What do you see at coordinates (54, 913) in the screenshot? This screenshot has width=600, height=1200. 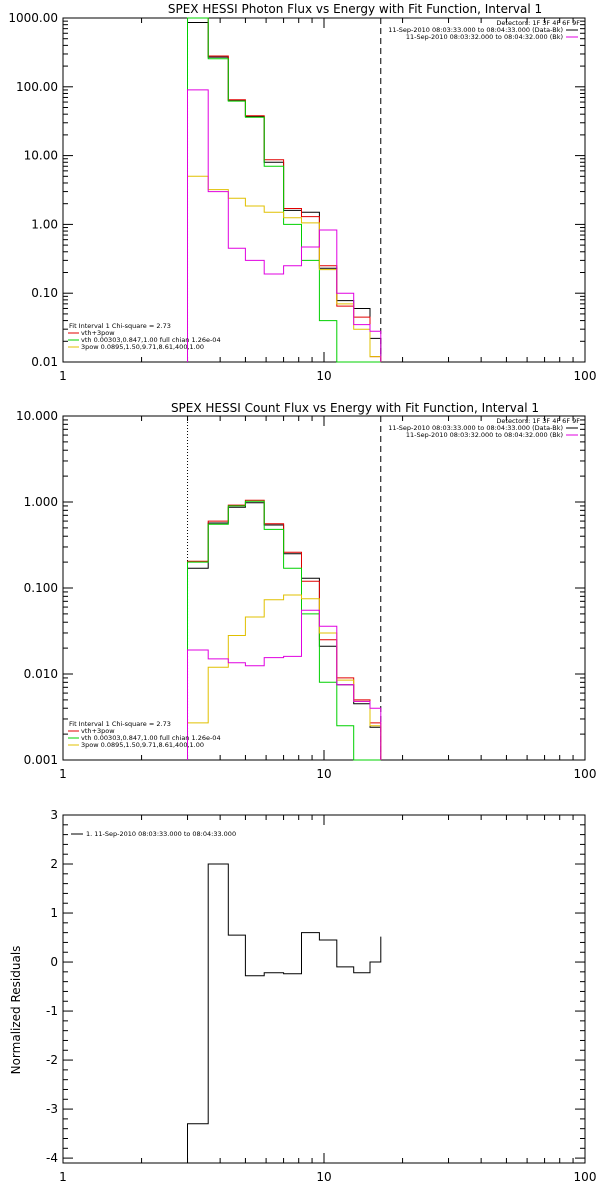 I see `y-tick-label: 1` at bounding box center [54, 913].